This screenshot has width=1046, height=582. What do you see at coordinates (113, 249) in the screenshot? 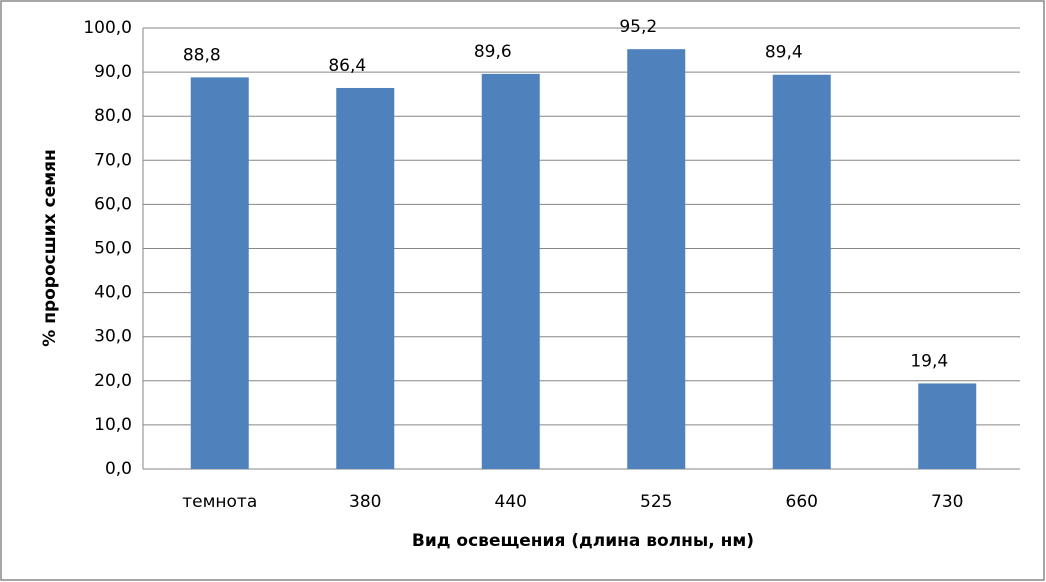
I see `y-tick-label: 50,0` at bounding box center [113, 249].